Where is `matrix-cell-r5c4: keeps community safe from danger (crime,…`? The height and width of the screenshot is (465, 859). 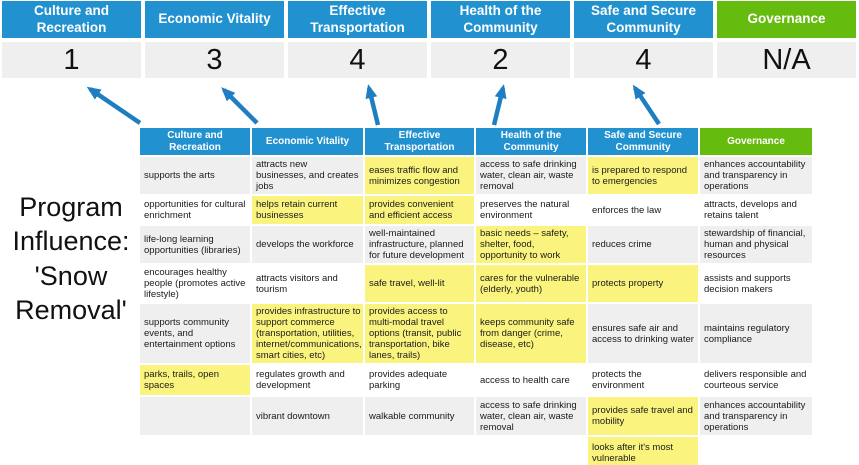 matrix-cell-r5c4: keeps community safe from danger (crime,… is located at coordinates (531, 334).